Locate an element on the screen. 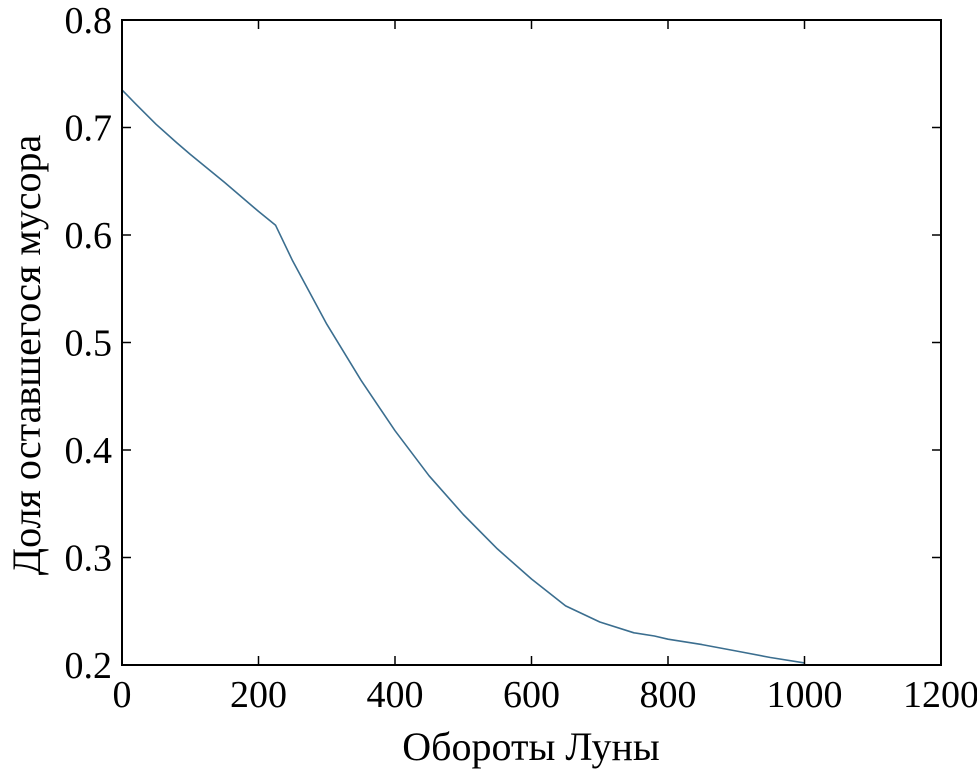  x-tick-label: 0 is located at coordinates (122, 695).